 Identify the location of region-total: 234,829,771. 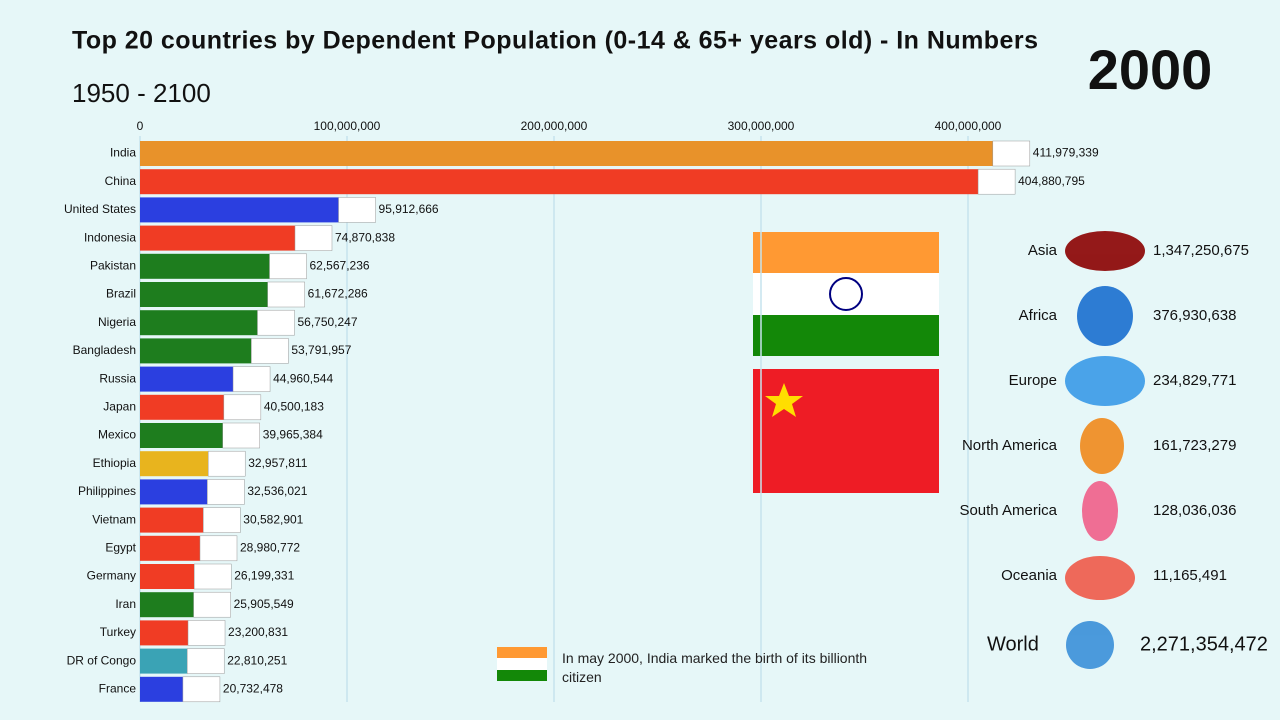
(1194, 380).